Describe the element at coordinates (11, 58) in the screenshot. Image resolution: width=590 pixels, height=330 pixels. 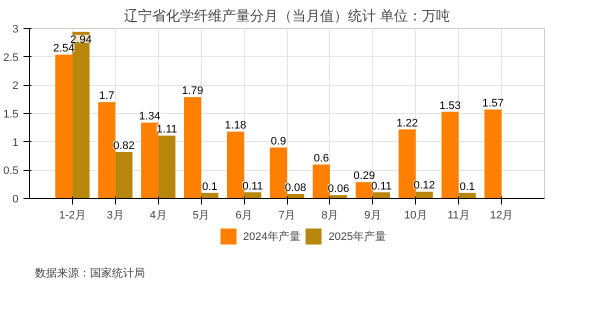
I see `y-tick-label: 2.5` at that location.